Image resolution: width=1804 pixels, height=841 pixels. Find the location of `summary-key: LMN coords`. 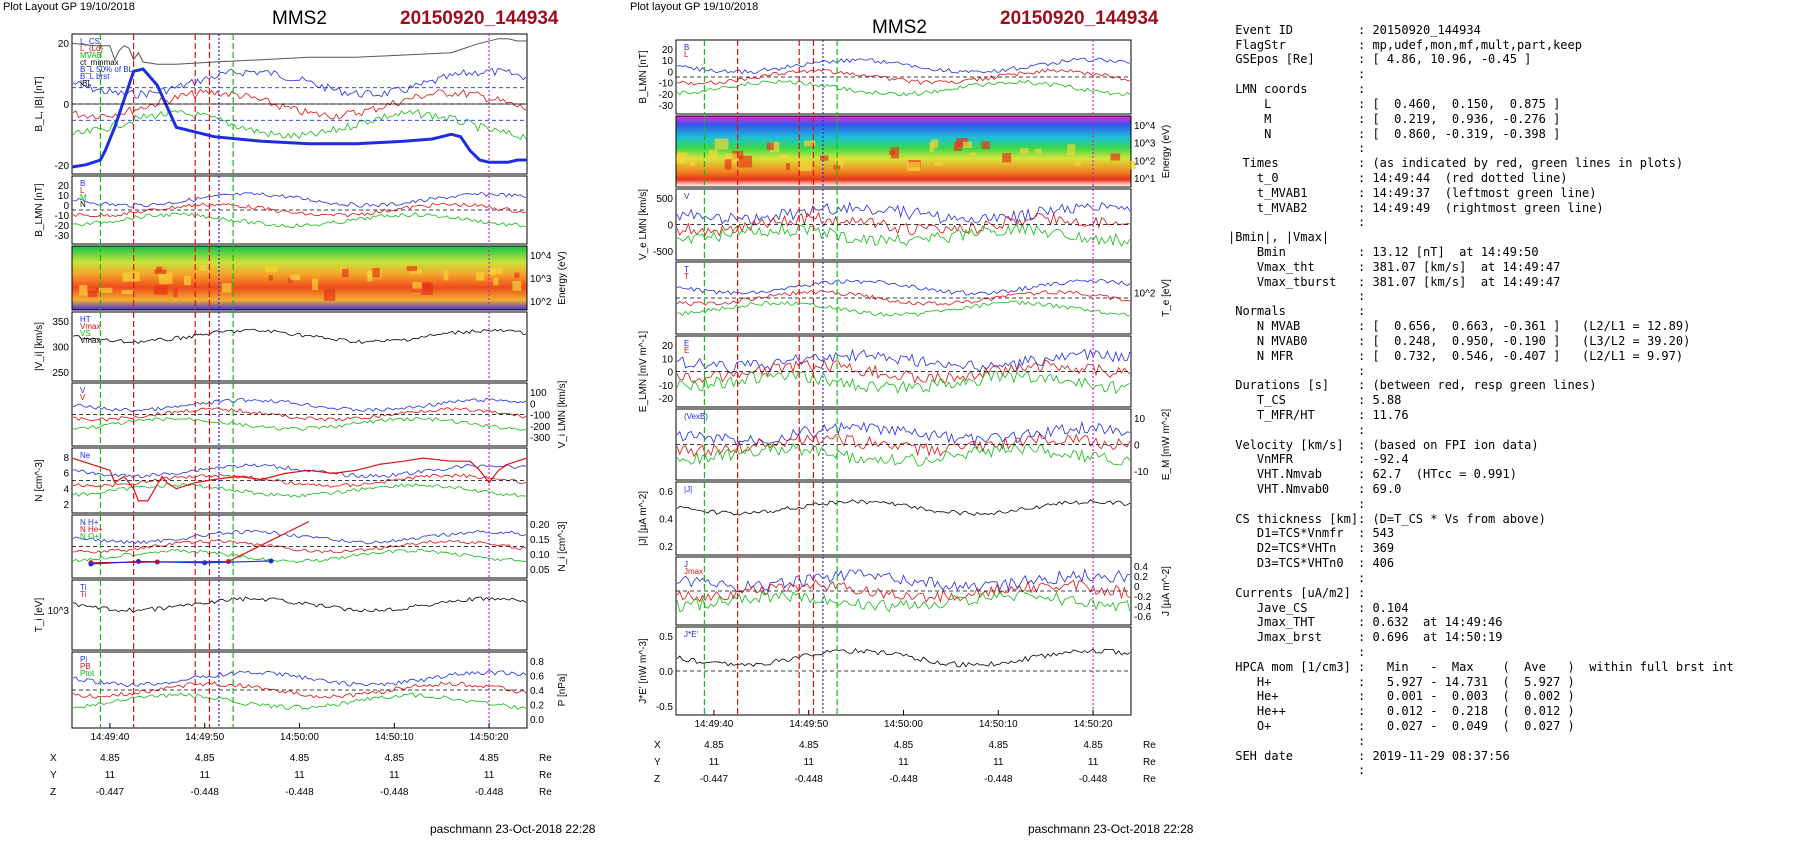

summary-key: LMN coords is located at coordinates (1268, 89).